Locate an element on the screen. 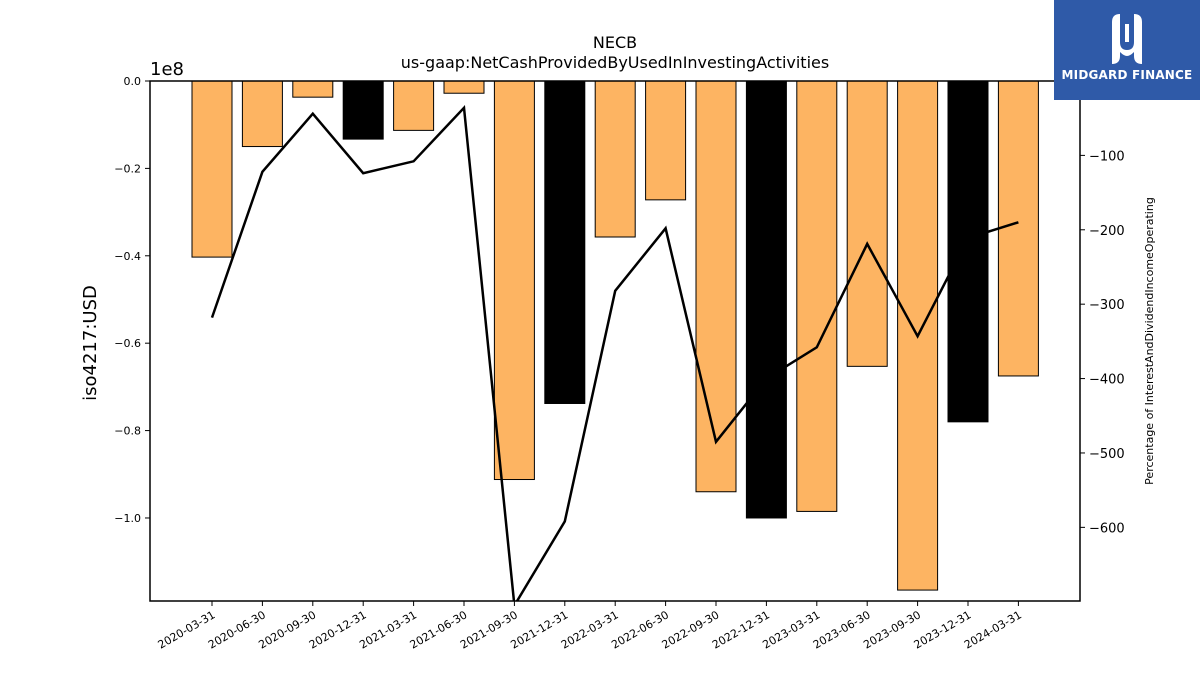 Image resolution: width=1200 pixels, height=675 pixels. y2-axis-ticks: −100 −200 −300 −400 −500 −600 is located at coordinates (1102, 342).